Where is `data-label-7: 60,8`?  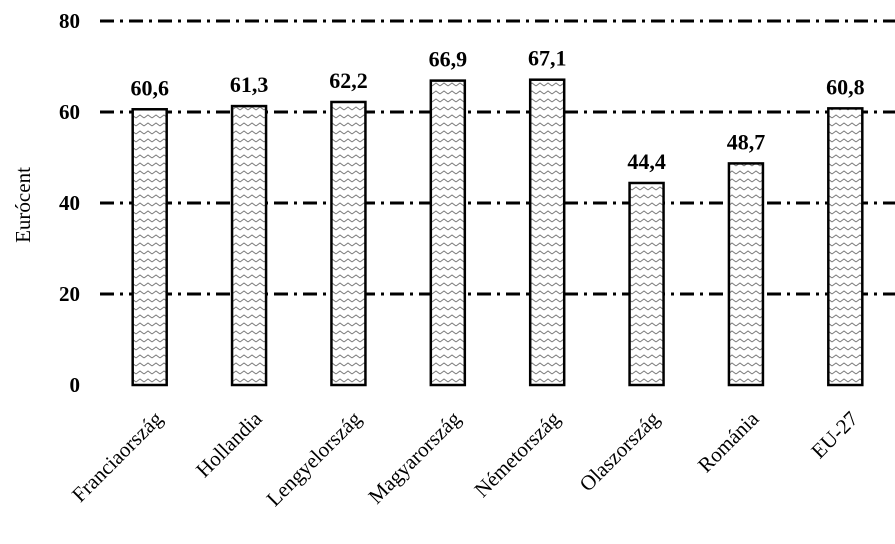
data-label-7: 60,8 is located at coordinates (845, 86).